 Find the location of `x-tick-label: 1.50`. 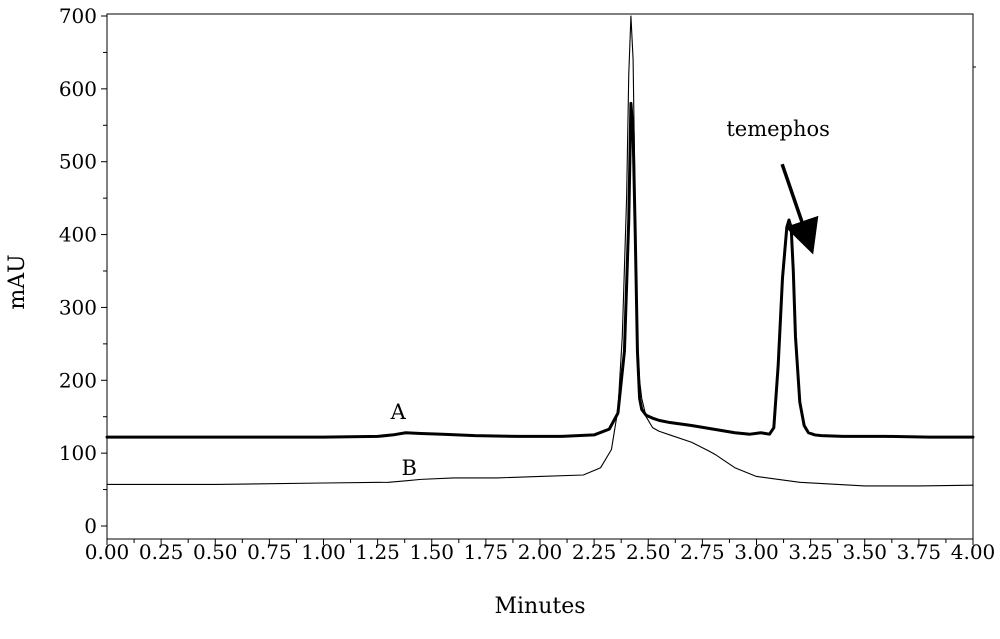

x-tick-label: 1.50 is located at coordinates (431, 552).